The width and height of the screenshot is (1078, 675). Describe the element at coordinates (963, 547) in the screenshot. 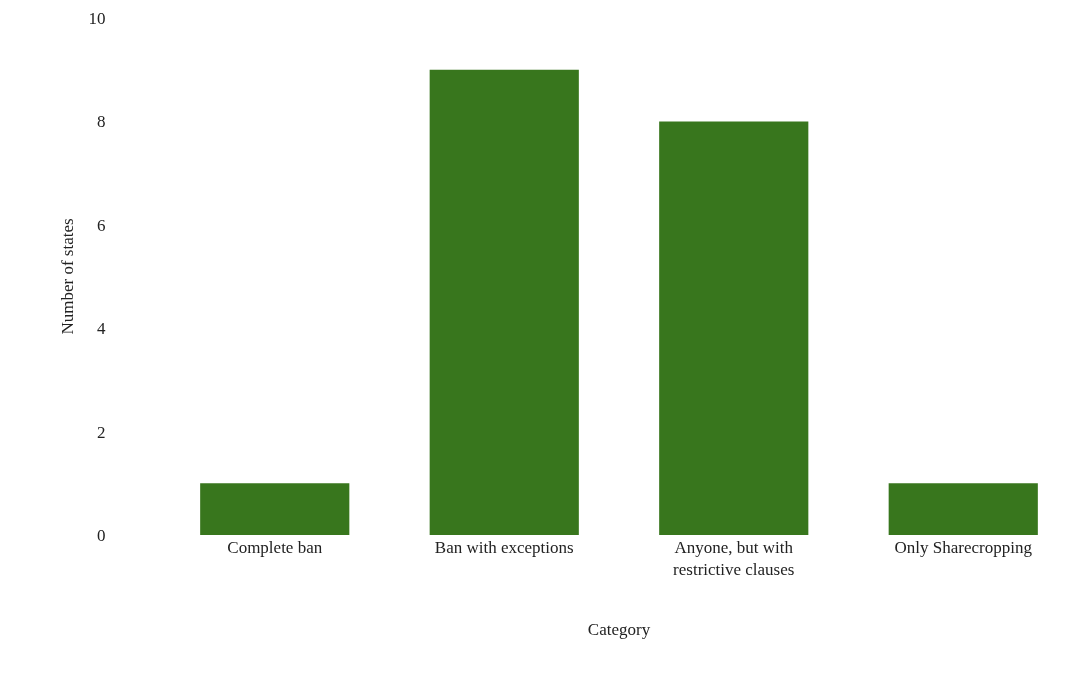

I see `x-tick-label: Only Sharecropping` at that location.